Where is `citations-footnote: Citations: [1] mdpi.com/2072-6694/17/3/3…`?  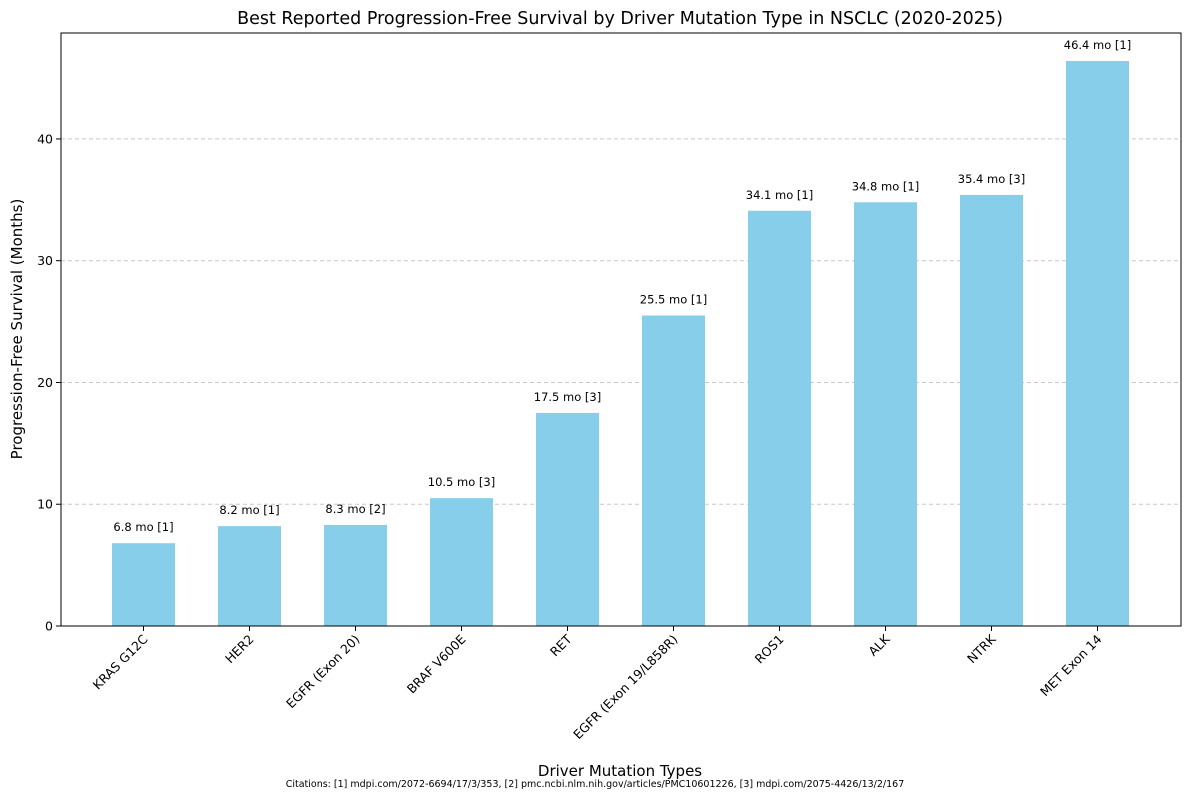
citations-footnote: Citations: [1] mdpi.com/2072-6694/17/3/3… is located at coordinates (595, 784).